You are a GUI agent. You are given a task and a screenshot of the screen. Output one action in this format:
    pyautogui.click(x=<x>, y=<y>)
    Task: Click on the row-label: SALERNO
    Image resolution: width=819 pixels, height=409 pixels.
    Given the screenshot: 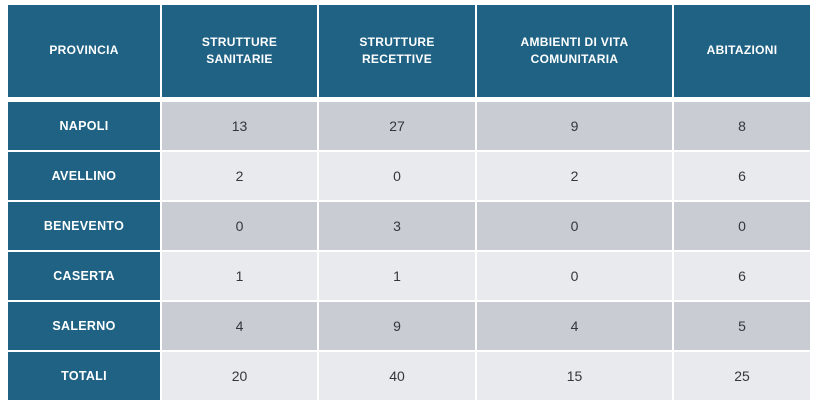 What is the action you would take?
    pyautogui.click(x=84, y=326)
    